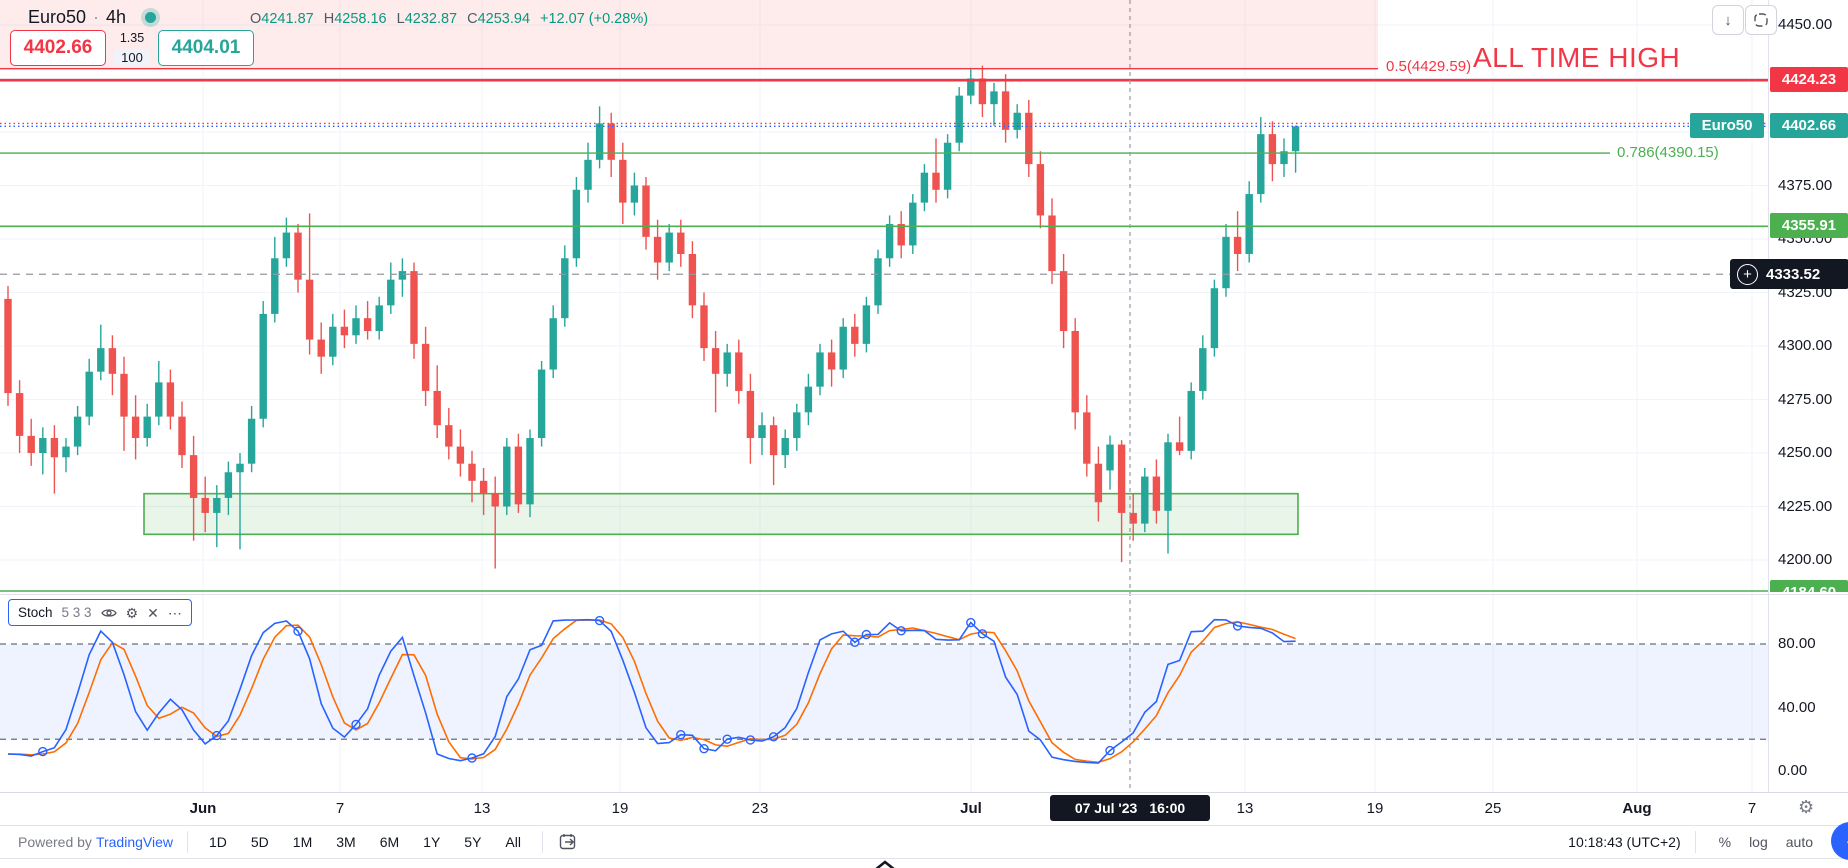 This screenshot has width=1848, height=868. What do you see at coordinates (203, 808) in the screenshot?
I see `time-axis-label: Jun` at bounding box center [203, 808].